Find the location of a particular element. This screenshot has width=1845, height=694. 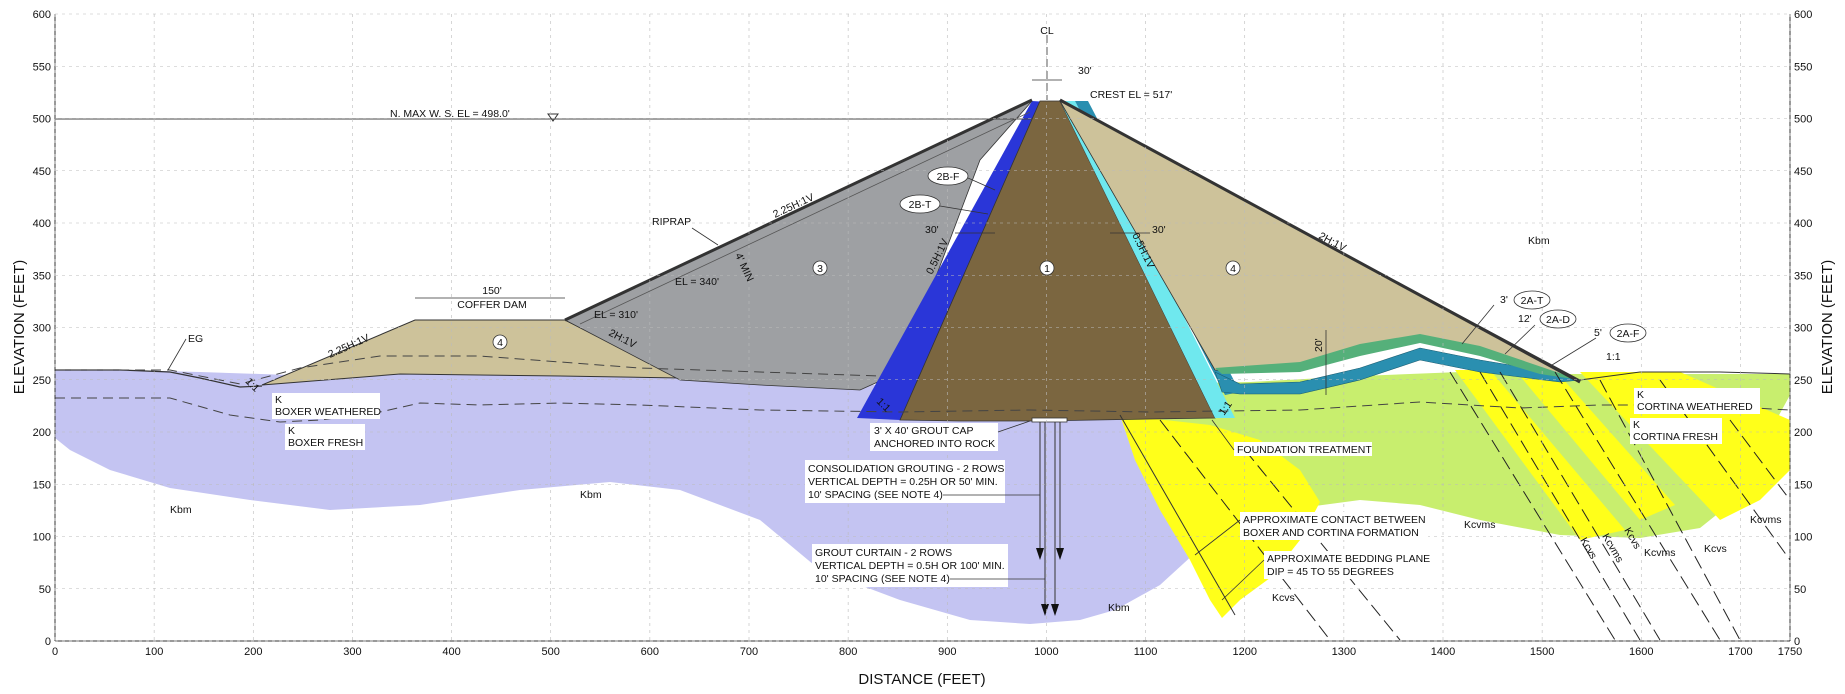

y-tick-label-left: 550 is located at coordinates (42, 67).